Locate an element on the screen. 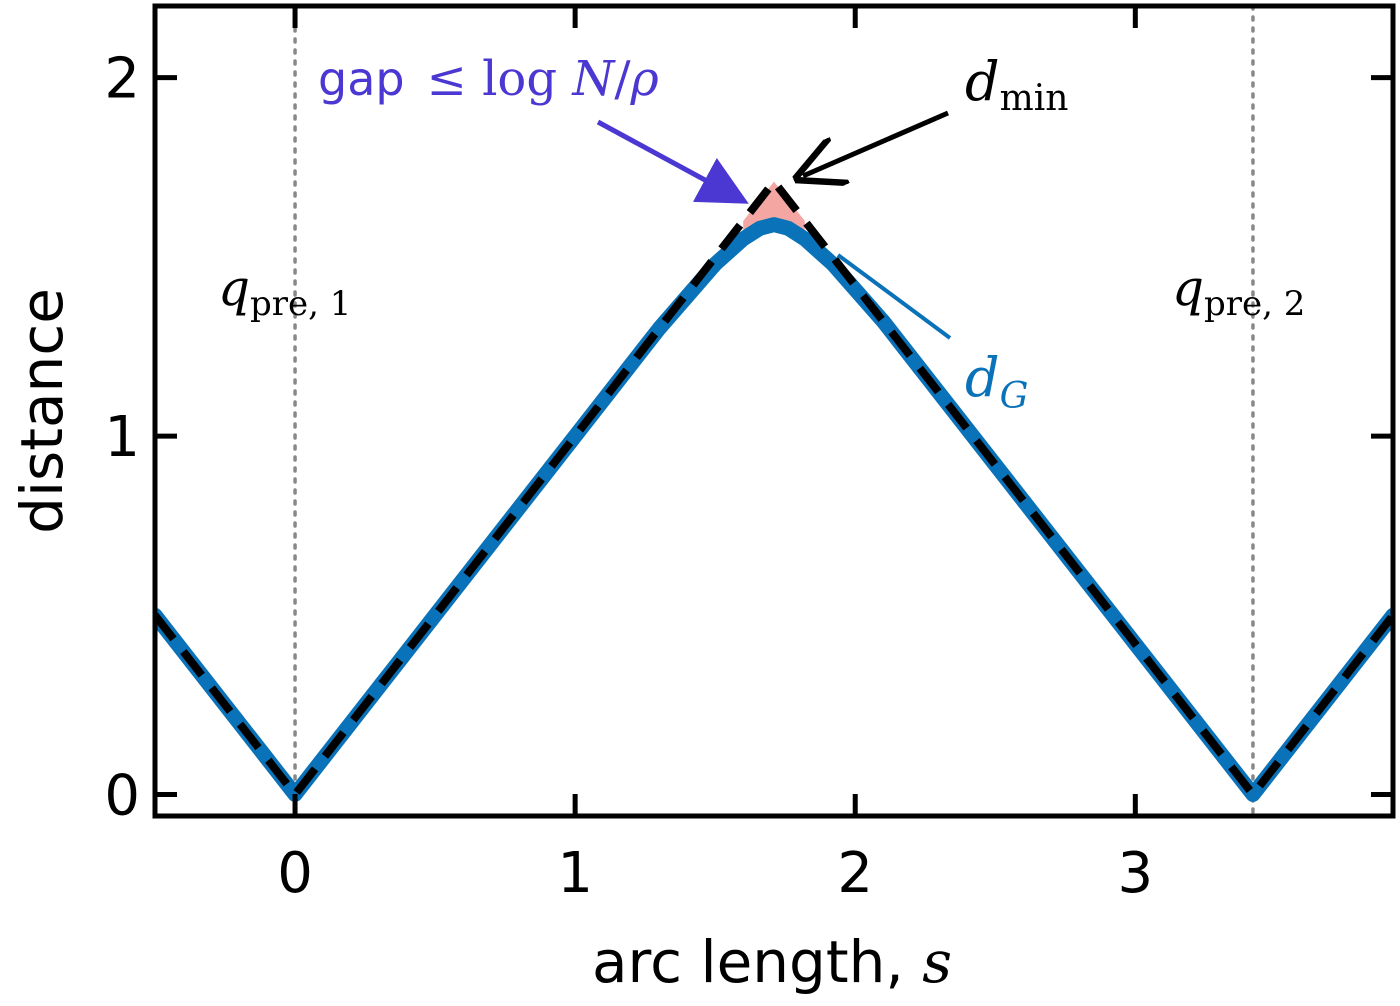 The image size is (1400, 1006). gap-arrow is located at coordinates (672, 161).